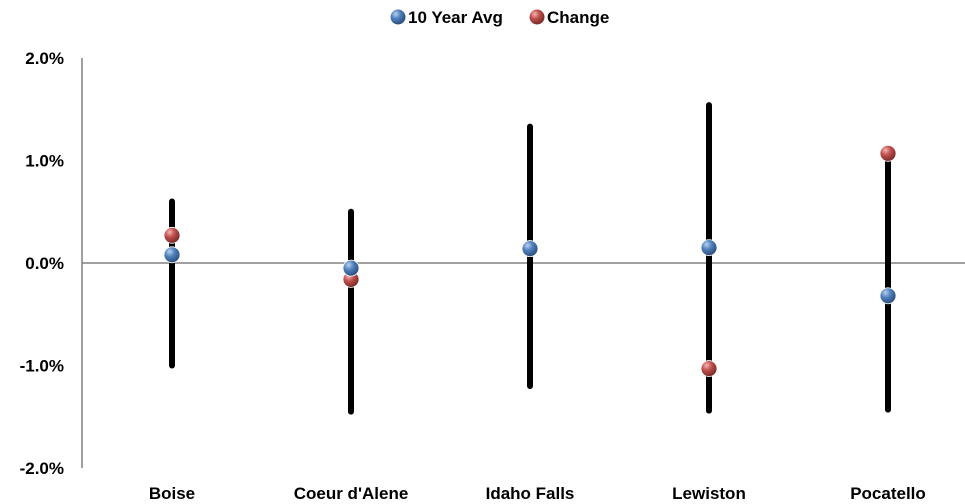 This screenshot has height=504, width=965. I want to click on legend-label-change: Change, so click(578, 17).